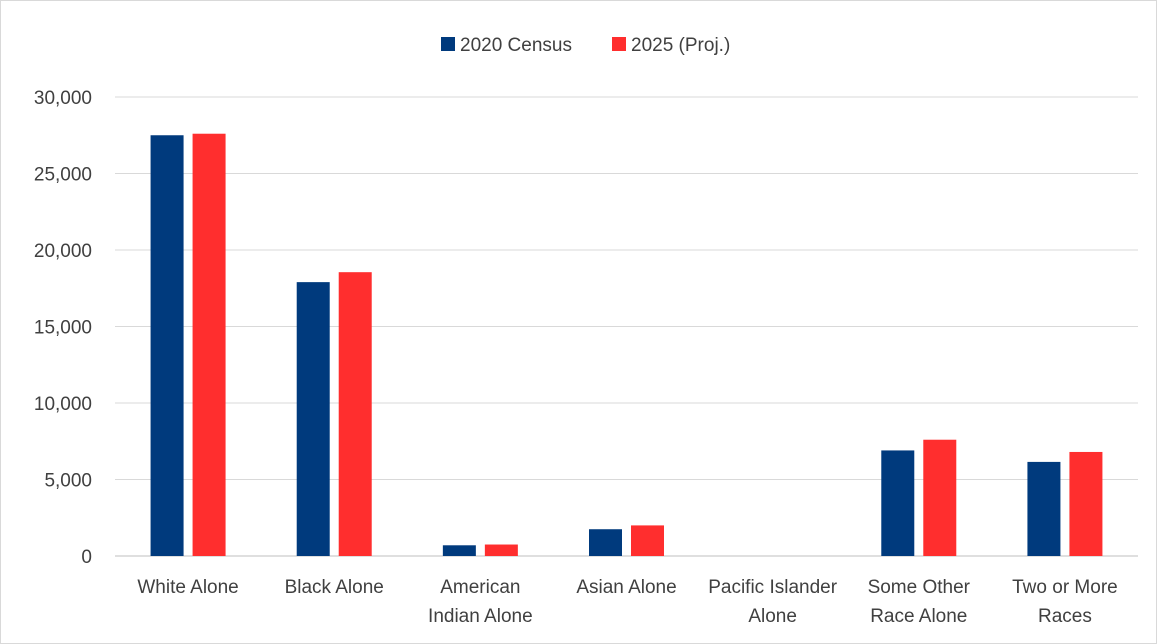 The width and height of the screenshot is (1157, 644). Describe the element at coordinates (86, 557) in the screenshot. I see `y-tick-label: 0` at that location.